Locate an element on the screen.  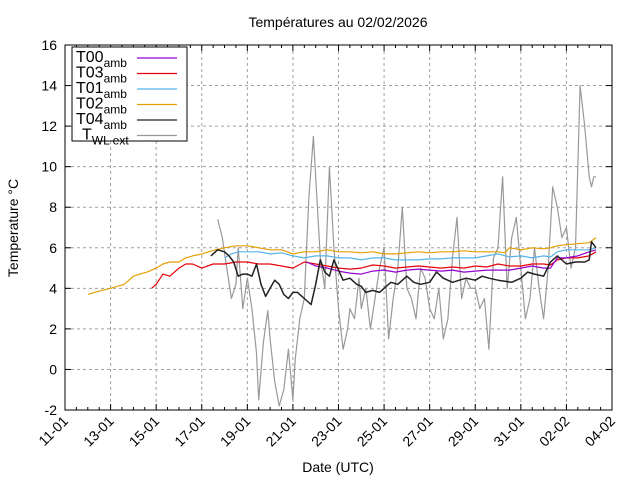
series-line-t01amb is located at coordinates (410, 254).